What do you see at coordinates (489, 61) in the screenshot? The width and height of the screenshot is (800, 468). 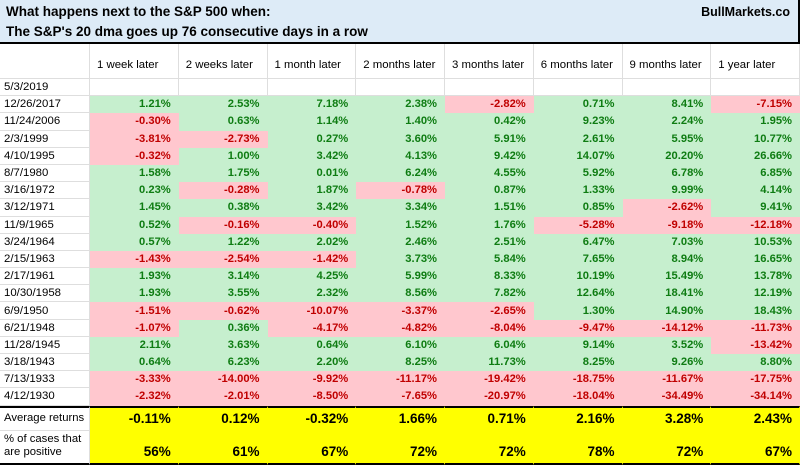 I see `column-header: 3 months later` at bounding box center [489, 61].